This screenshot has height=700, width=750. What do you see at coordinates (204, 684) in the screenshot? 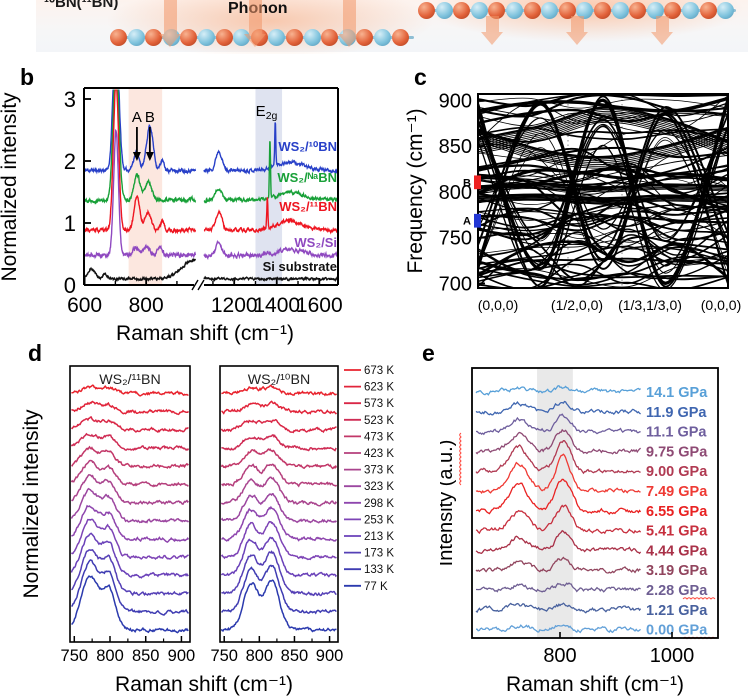
I see `x-axis-label: Raman shift (cm⁻¹)` at bounding box center [204, 684].